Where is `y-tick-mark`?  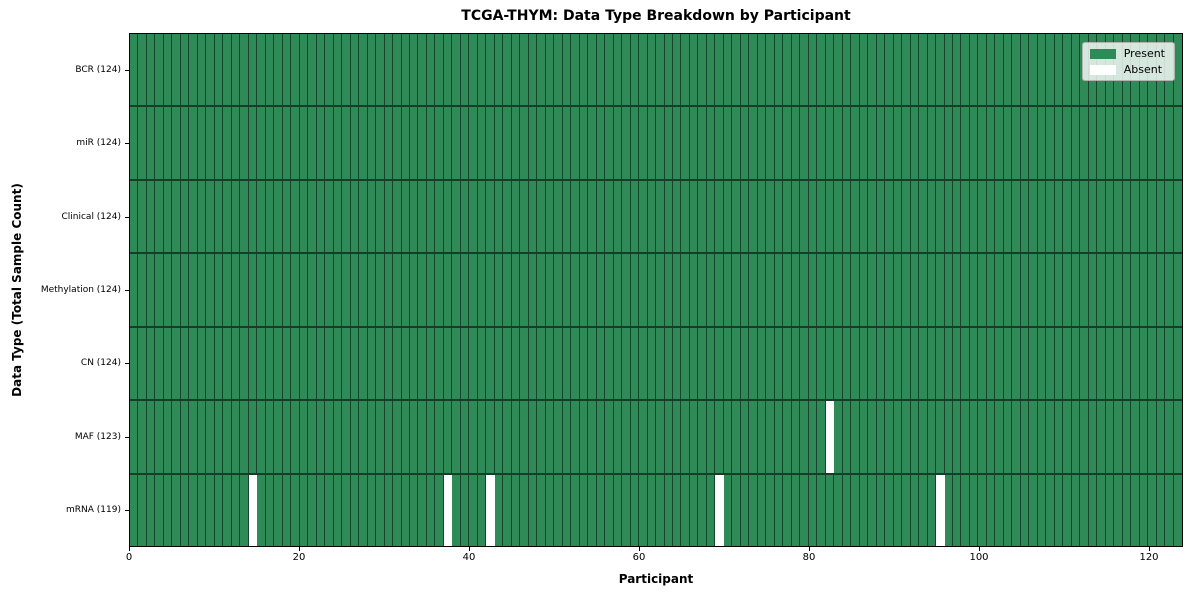 y-tick-mark is located at coordinates (127, 437).